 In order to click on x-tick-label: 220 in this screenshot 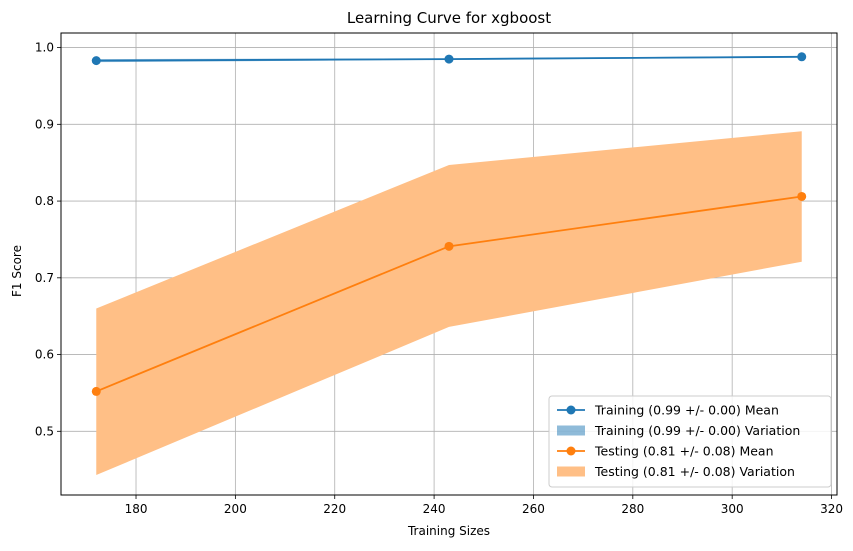, I will do `click(334, 509)`.